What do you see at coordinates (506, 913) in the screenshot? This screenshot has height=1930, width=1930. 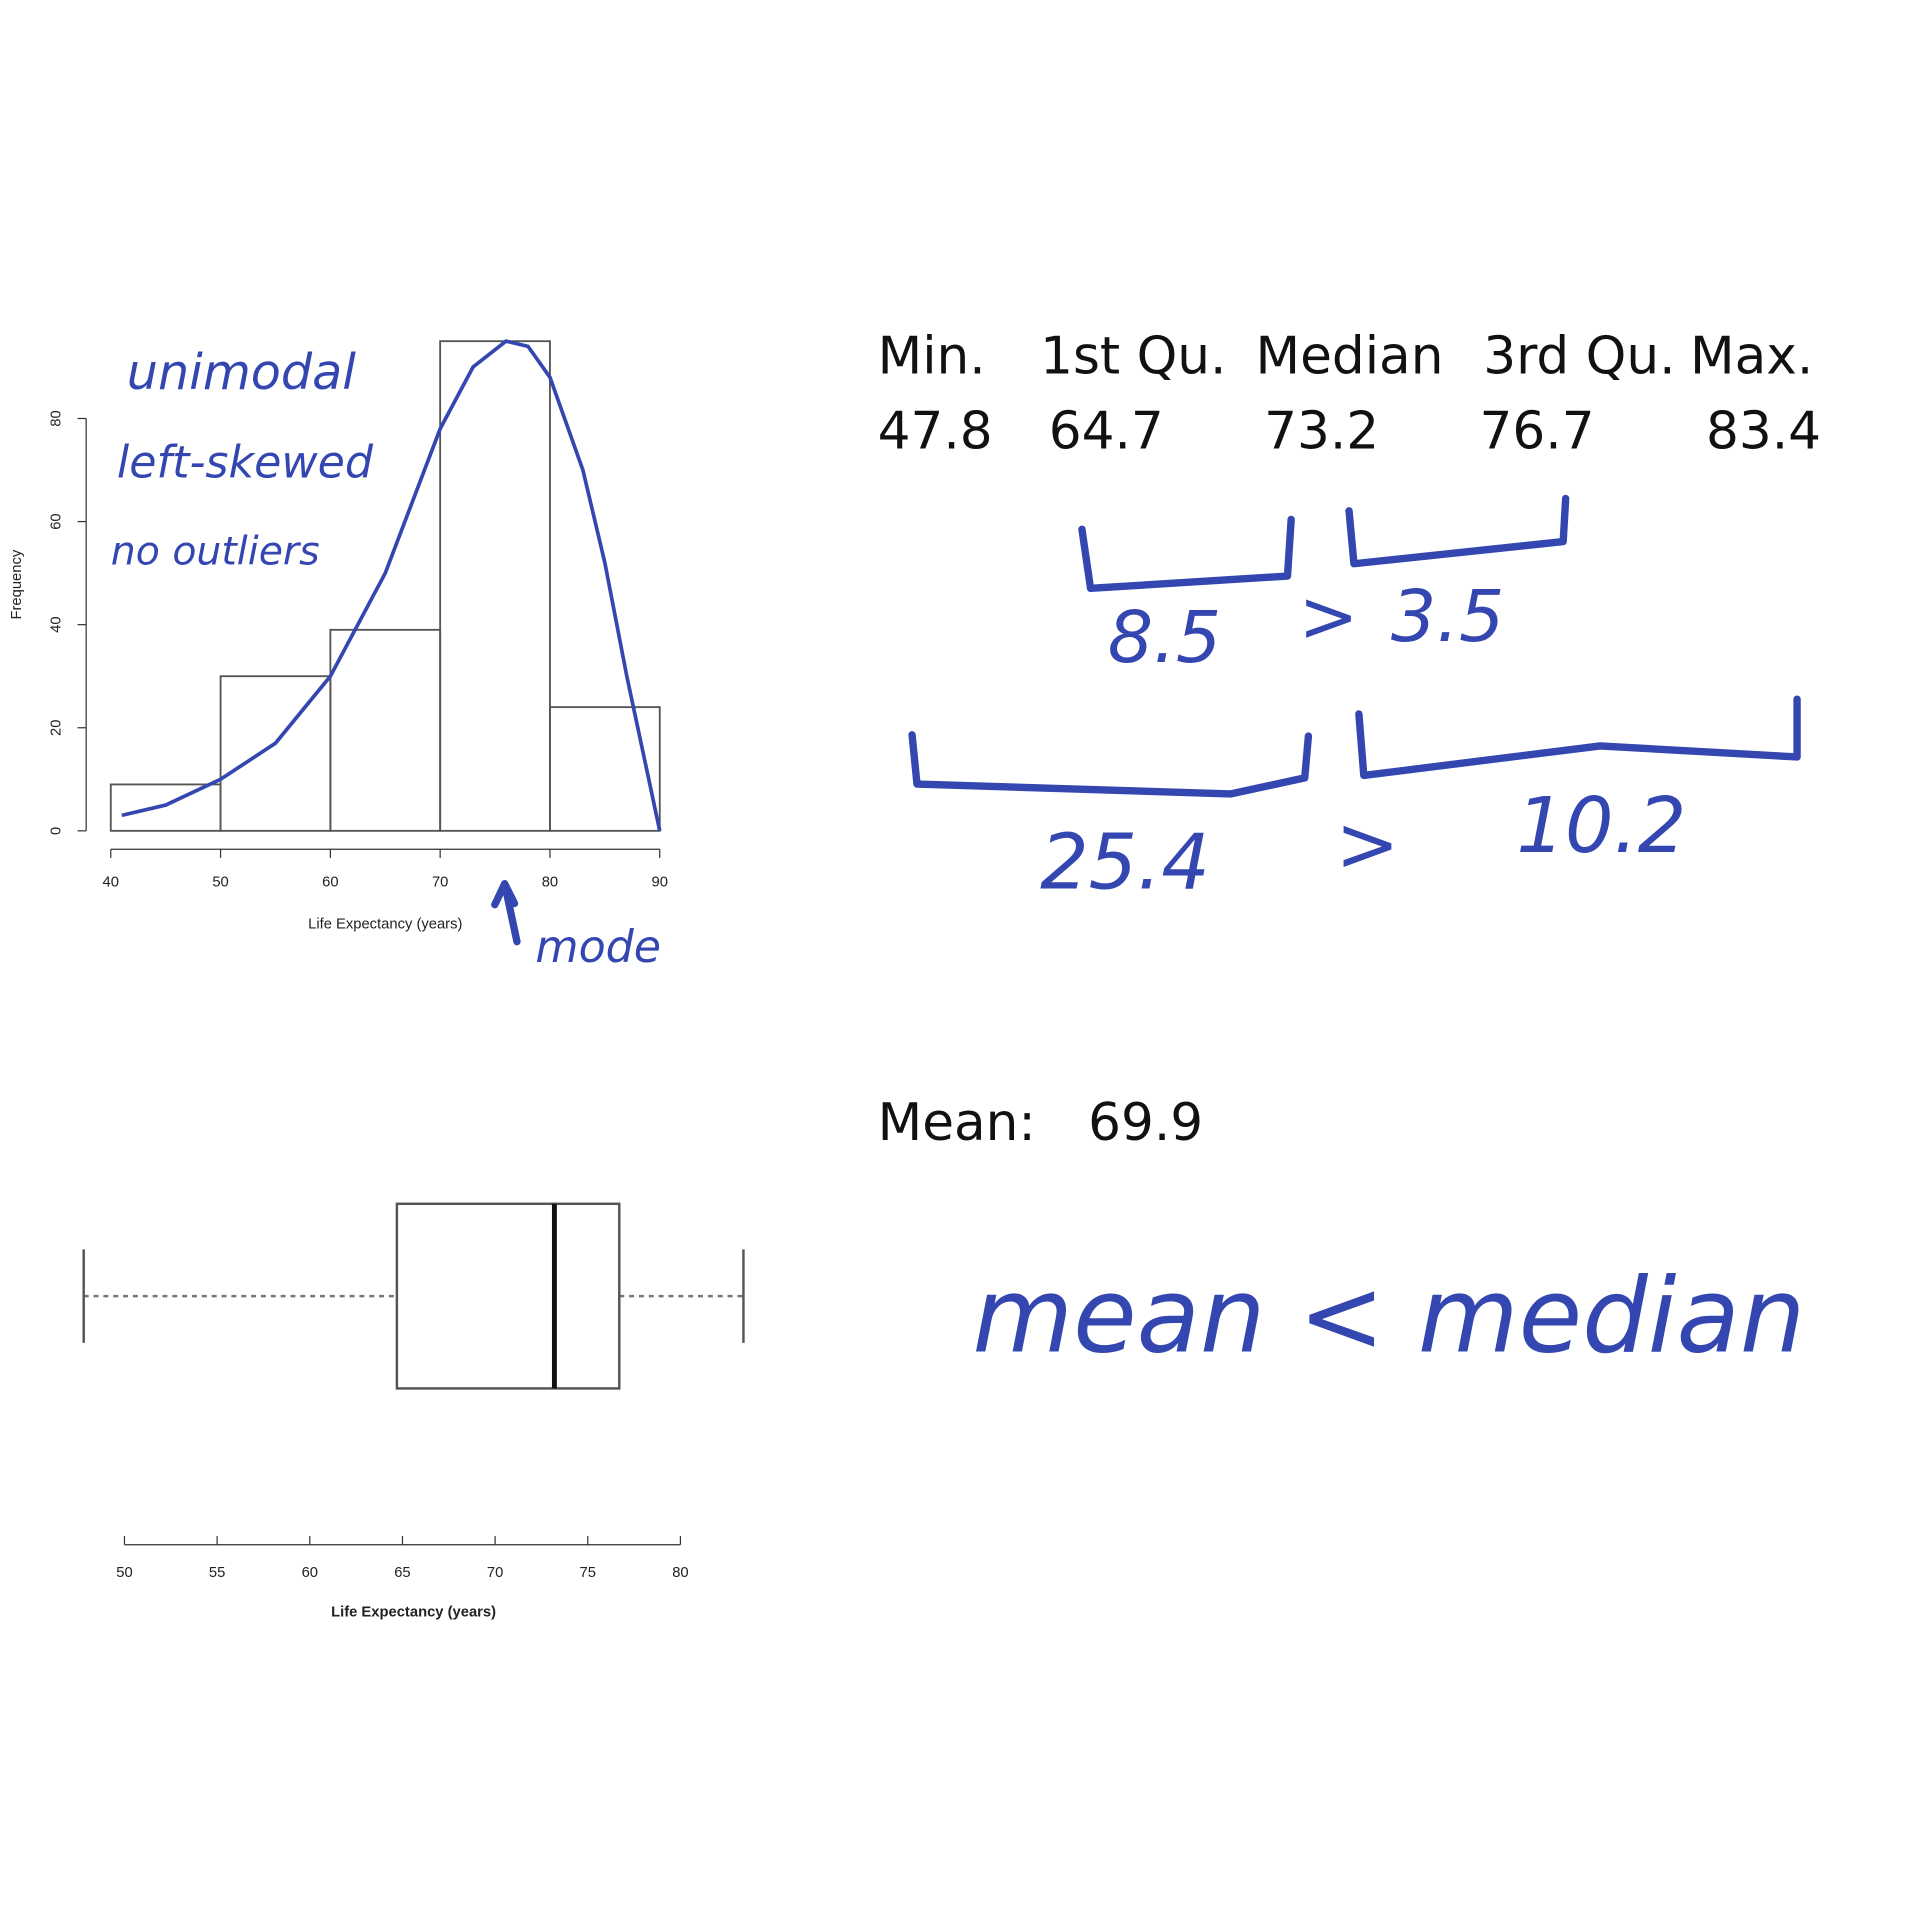 I see `mode-arrow` at bounding box center [506, 913].